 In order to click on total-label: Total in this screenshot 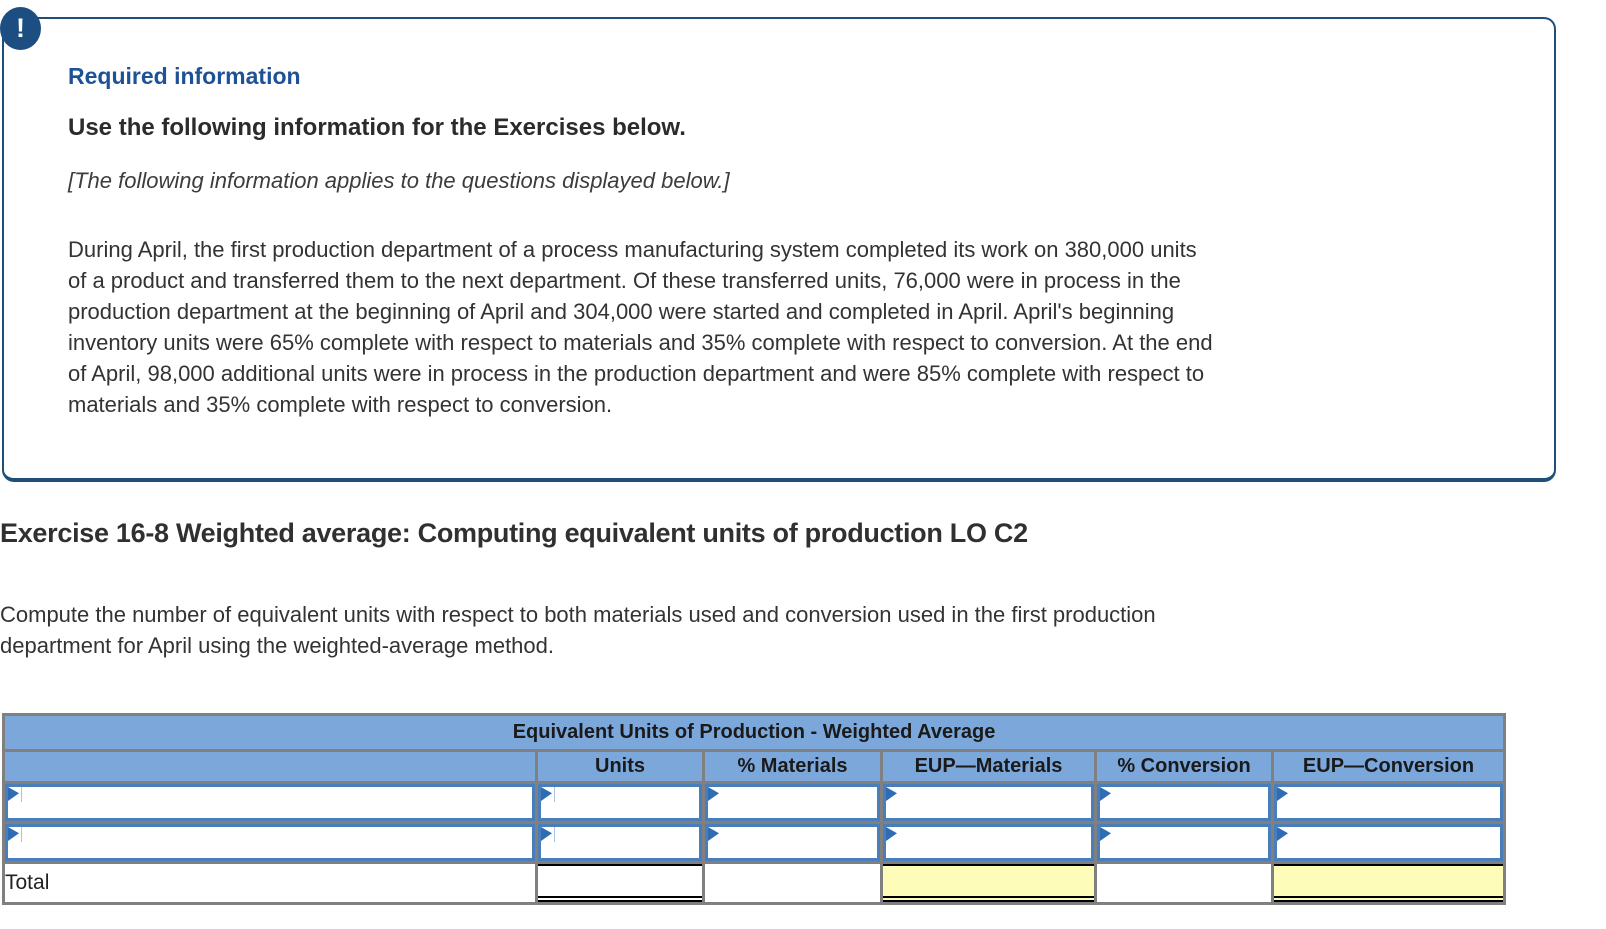, I will do `click(270, 883)`.